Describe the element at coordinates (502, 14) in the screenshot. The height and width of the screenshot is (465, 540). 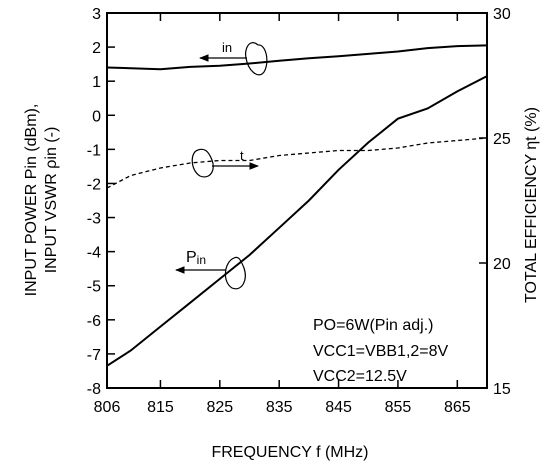
I see `y-right-tick-label: 30` at that location.